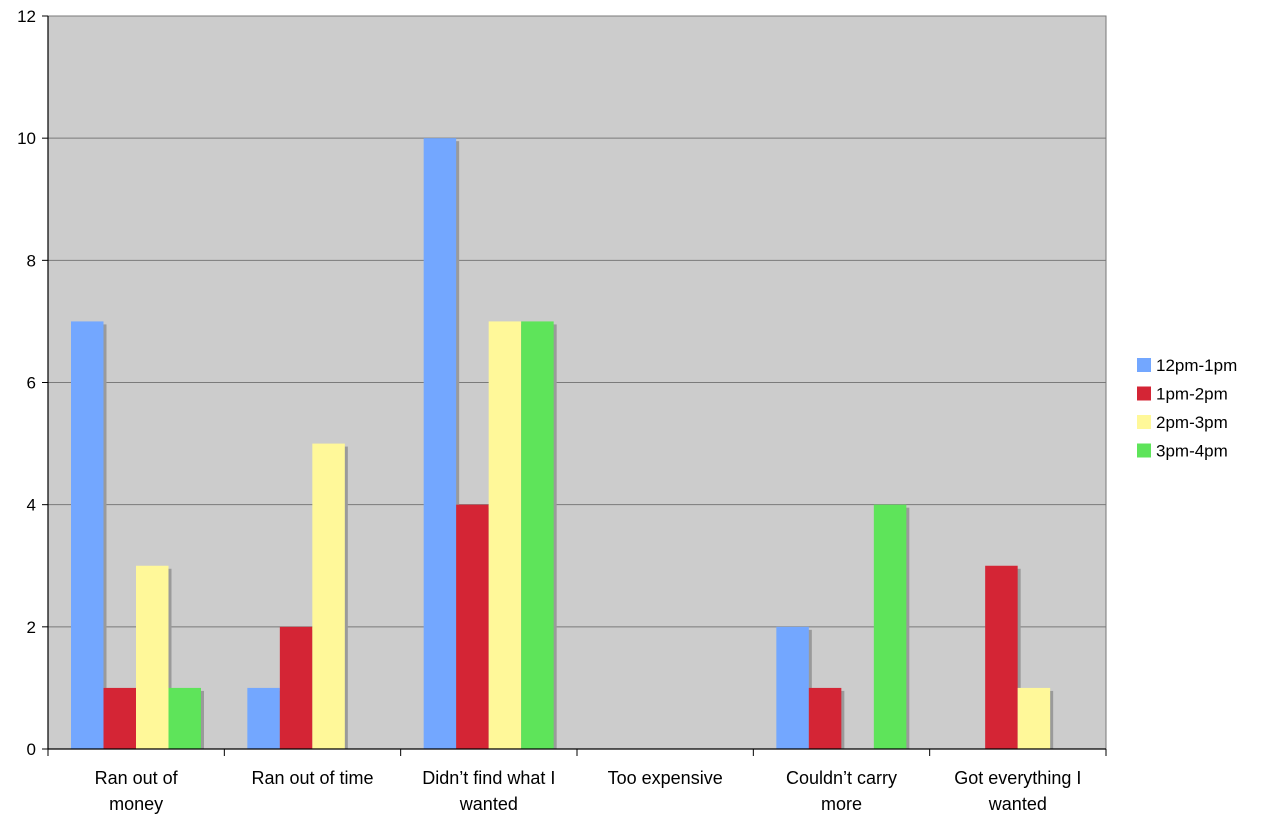 This screenshot has height=818, width=1268. I want to click on x-tick-label: Ran out of money, so click(137, 791).